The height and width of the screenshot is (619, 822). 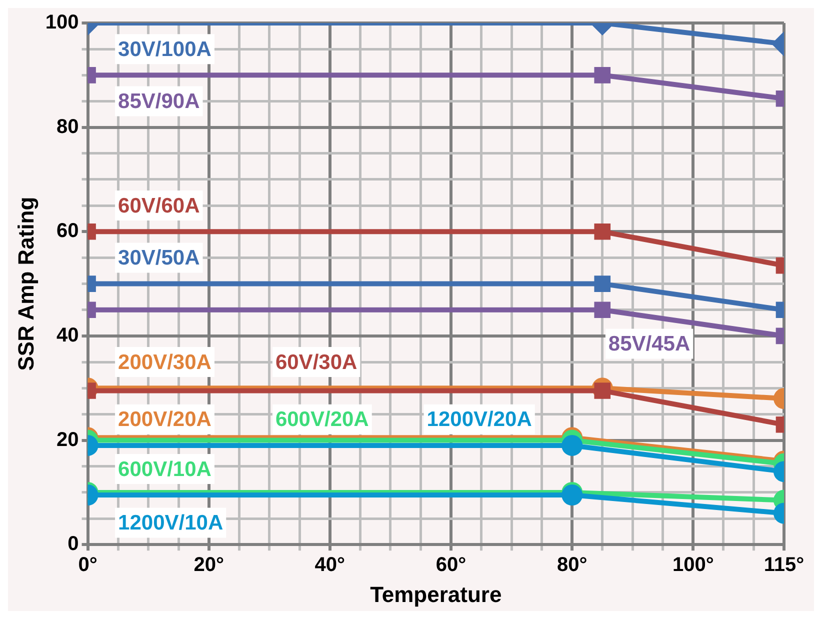 What do you see at coordinates (159, 102) in the screenshot?
I see `series-label: 85V/90A` at bounding box center [159, 102].